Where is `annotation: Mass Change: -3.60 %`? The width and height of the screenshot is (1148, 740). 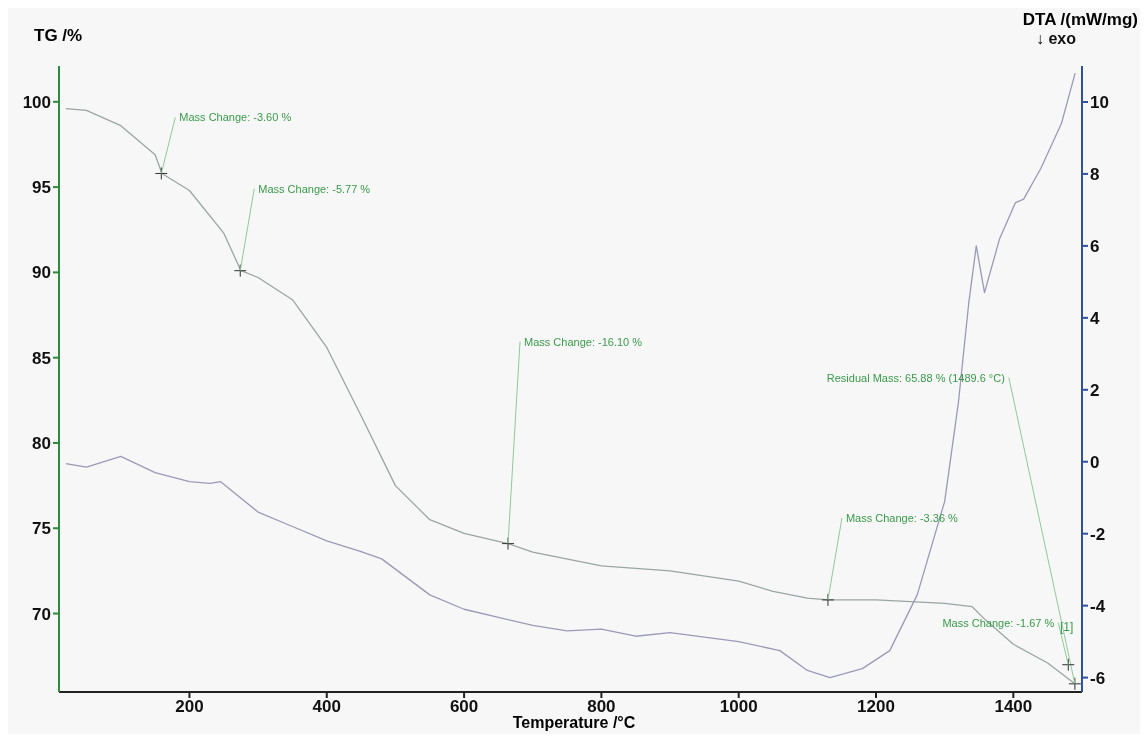 annotation: Mass Change: -3.60 % is located at coordinates (235, 117).